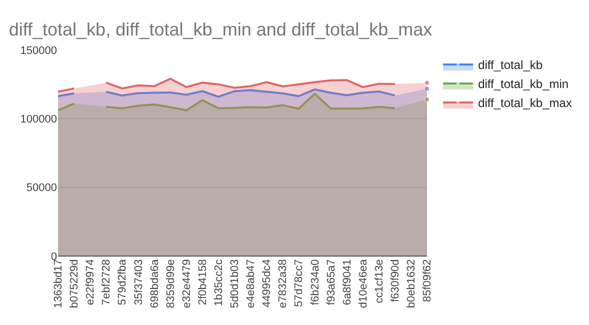 The height and width of the screenshot is (325, 589). I want to click on x-tick-label: d10e46ea, so click(363, 283).